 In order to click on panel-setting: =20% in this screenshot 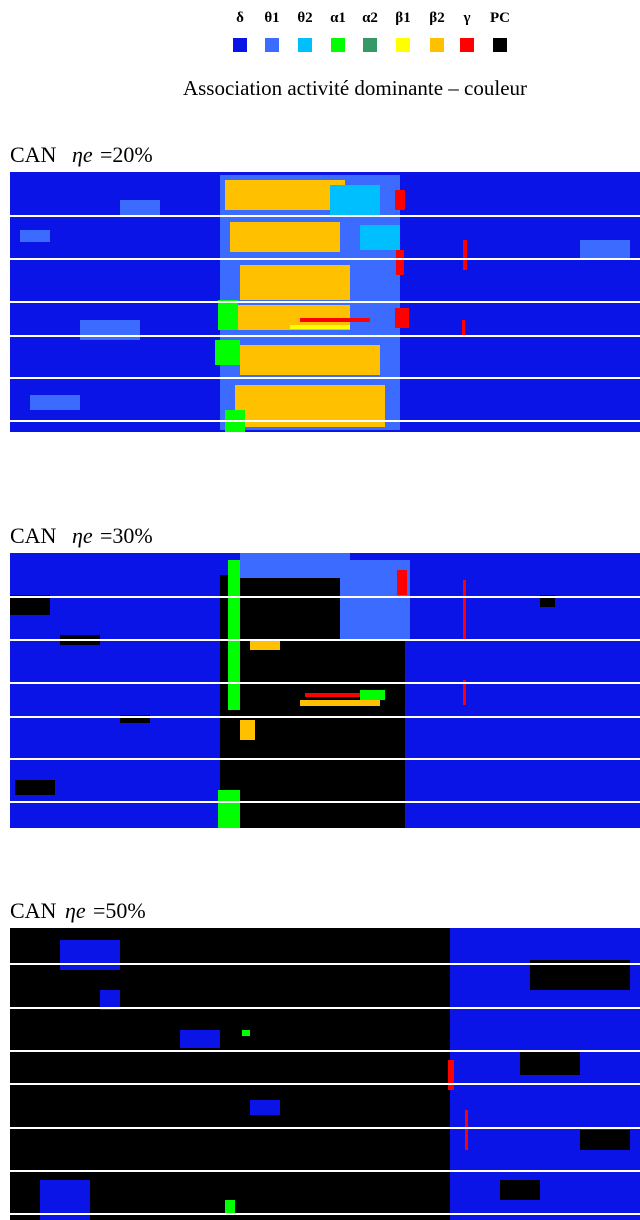, I will do `click(126, 154)`.